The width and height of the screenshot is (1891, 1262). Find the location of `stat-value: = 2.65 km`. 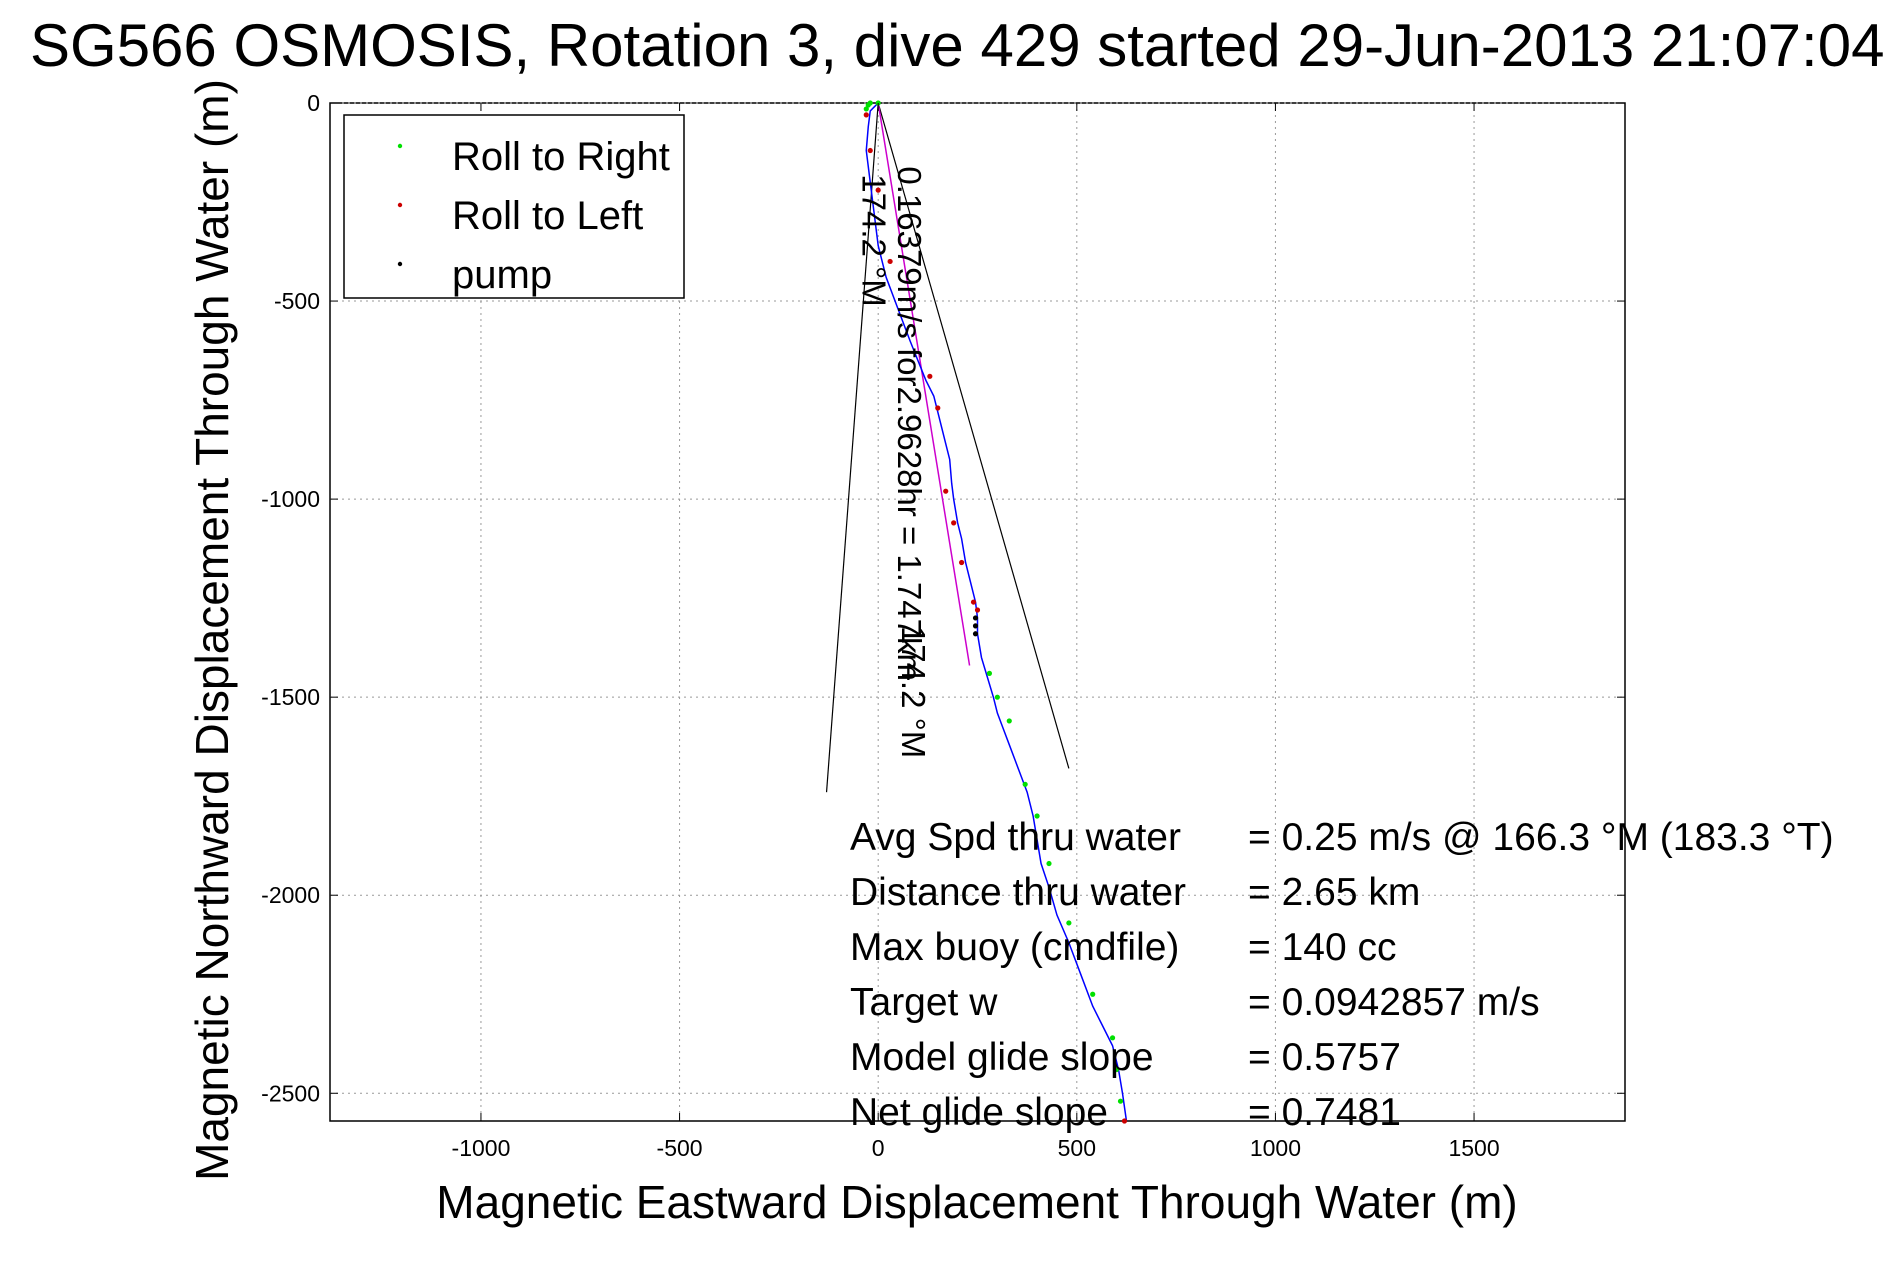

stat-value: = 2.65 km is located at coordinates (1334, 892).